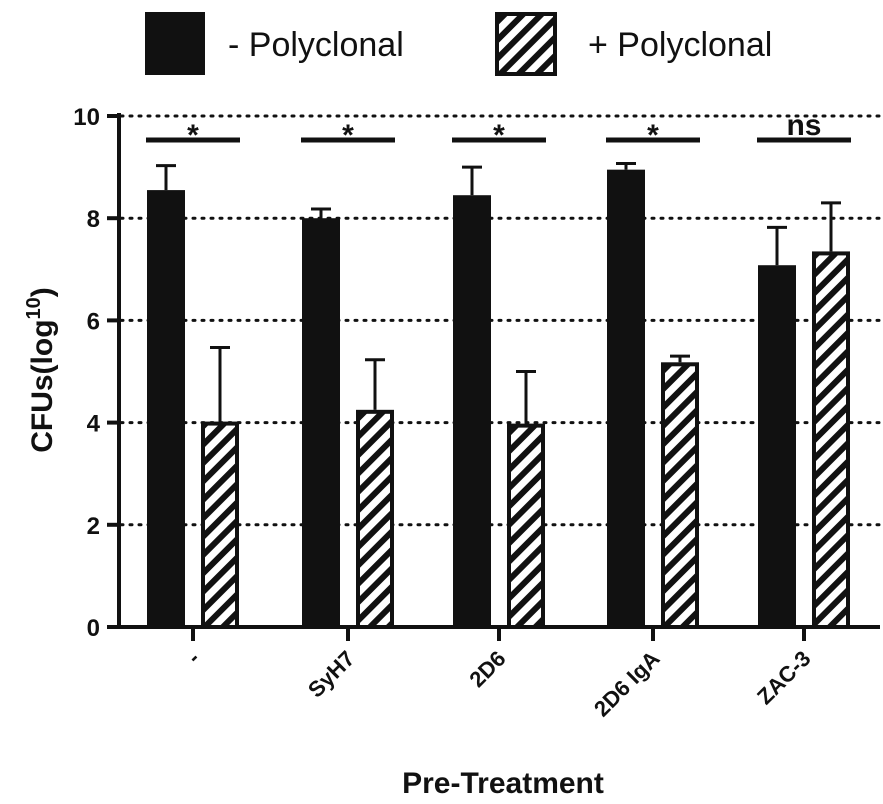 This screenshot has height=804, width=883. Describe the element at coordinates (803, 125) in the screenshot. I see `significance-label: ns` at that location.